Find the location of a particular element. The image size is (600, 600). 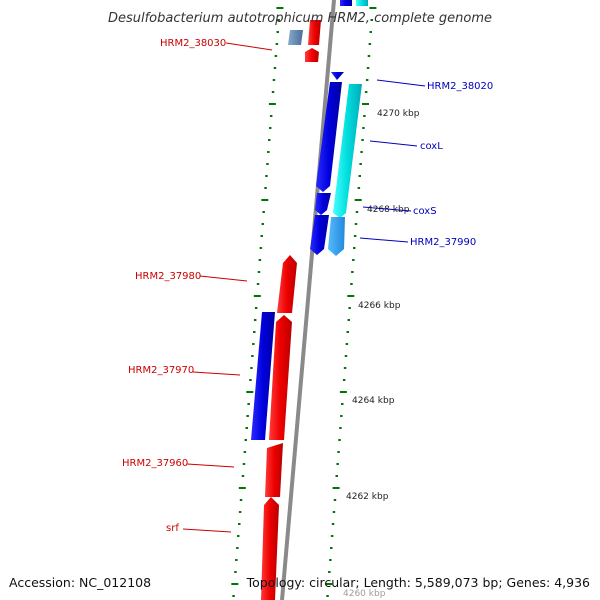

tick-label-4268: 4268 kbp is located at coordinates (388, 210).